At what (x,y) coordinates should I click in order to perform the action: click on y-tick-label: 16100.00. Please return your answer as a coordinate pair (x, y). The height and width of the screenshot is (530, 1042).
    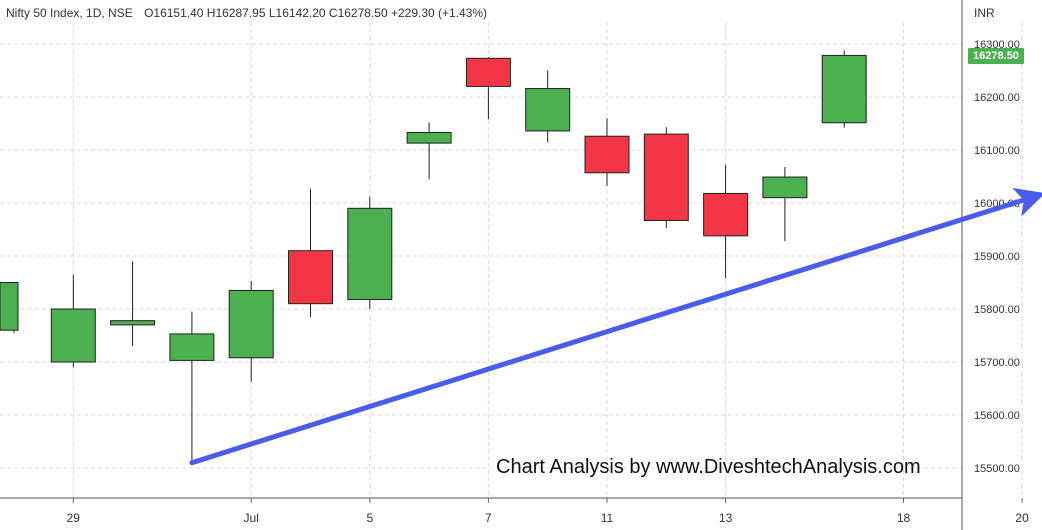
    Looking at the image, I should click on (997, 151).